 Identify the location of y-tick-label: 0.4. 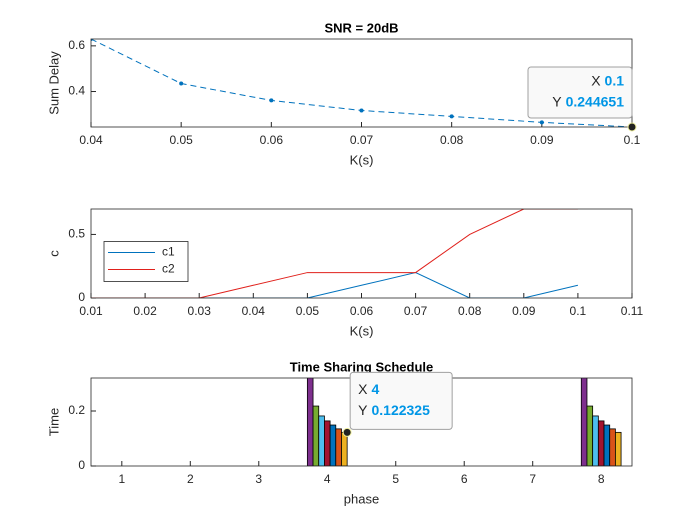
(76, 91).